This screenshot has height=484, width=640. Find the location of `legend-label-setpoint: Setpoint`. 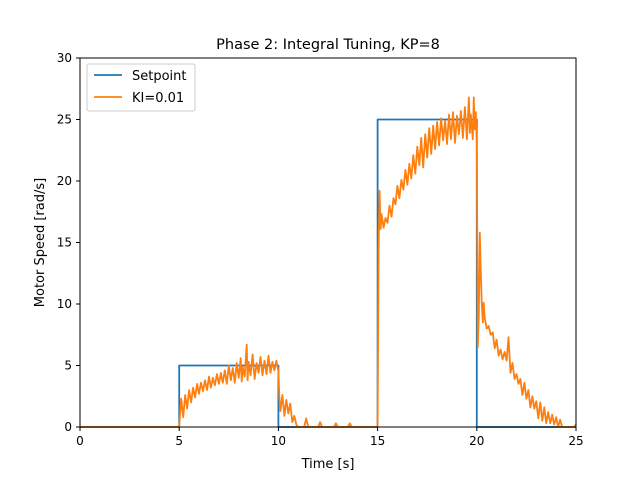

legend-label-setpoint: Setpoint is located at coordinates (159, 76).